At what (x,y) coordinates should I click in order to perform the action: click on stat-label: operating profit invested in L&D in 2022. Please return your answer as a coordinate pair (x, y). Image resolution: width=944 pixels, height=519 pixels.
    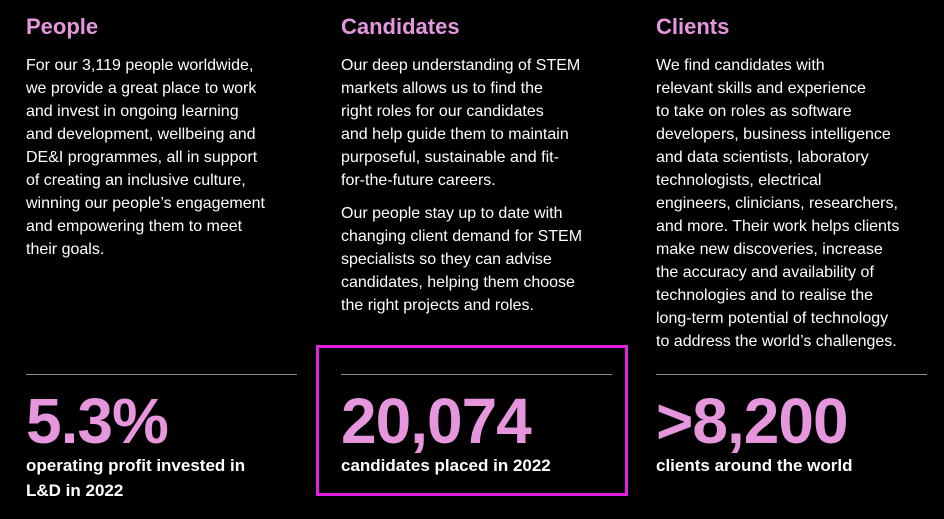
    Looking at the image, I should click on (135, 478).